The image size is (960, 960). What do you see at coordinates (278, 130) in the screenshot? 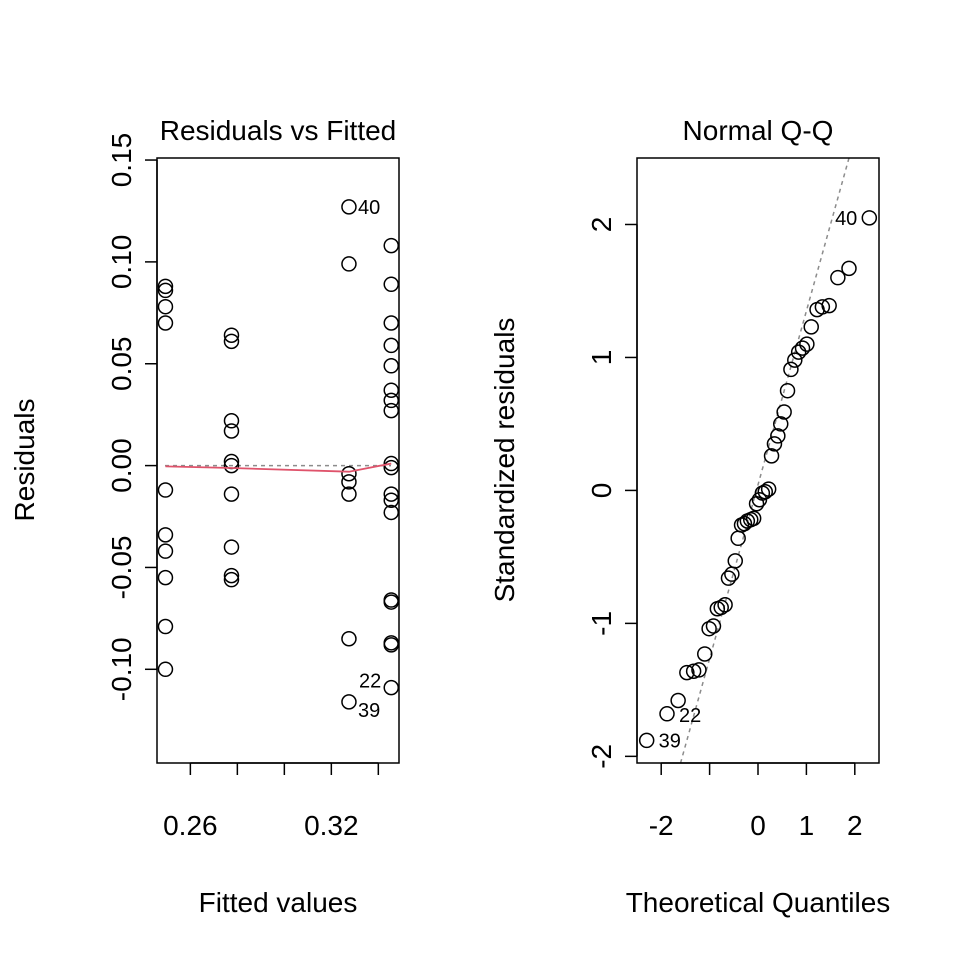
I see `chart-title: Residuals vs Fitted` at bounding box center [278, 130].